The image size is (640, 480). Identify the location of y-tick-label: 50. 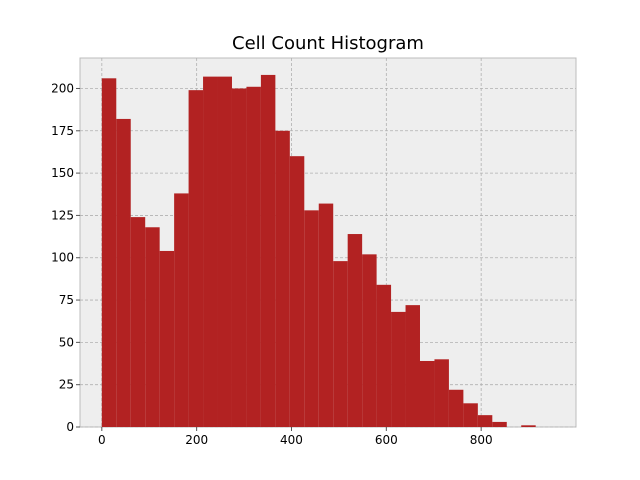
(66, 342).